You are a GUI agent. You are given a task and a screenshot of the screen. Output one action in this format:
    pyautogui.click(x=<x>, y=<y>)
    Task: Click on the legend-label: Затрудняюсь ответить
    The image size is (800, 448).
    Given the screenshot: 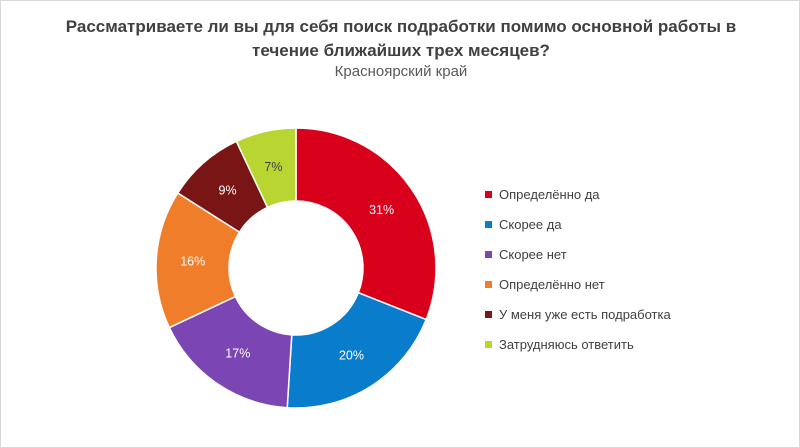 What is the action you would take?
    pyautogui.click(x=566, y=344)
    